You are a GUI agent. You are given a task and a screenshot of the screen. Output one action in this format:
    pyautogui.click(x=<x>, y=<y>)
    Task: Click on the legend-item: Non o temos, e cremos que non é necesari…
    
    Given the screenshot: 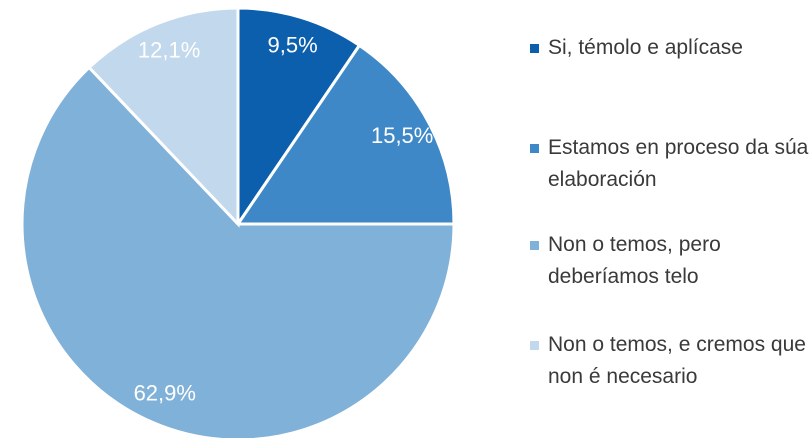 What is the action you would take?
    pyautogui.click(x=670, y=361)
    